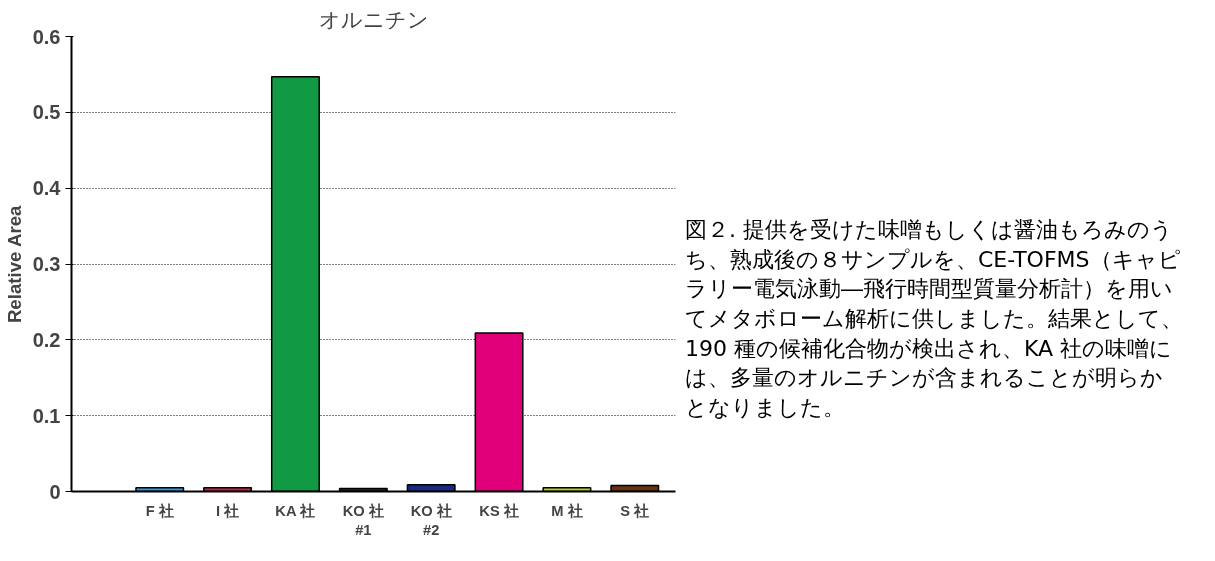  What do you see at coordinates (228, 510) in the screenshot?
I see `x-tick-label: I 社` at bounding box center [228, 510].